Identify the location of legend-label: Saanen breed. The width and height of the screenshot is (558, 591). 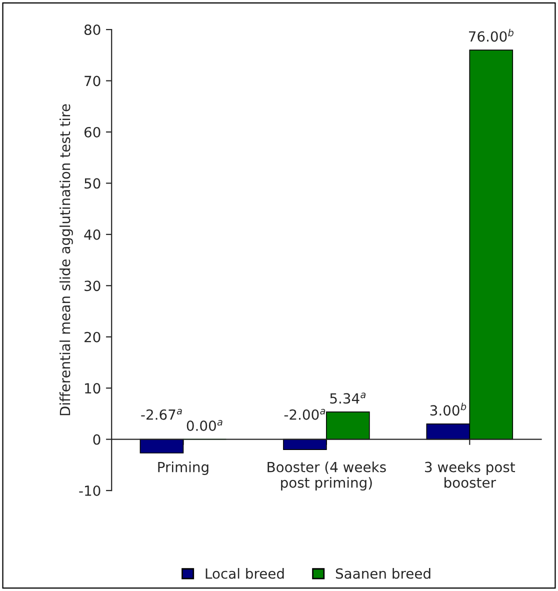
(383, 573).